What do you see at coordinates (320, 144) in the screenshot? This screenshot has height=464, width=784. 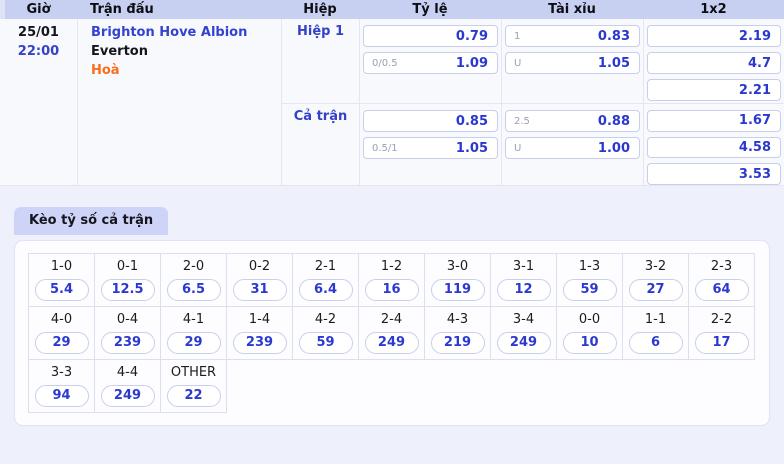 I see `period-label: Cả trận` at bounding box center [320, 144].